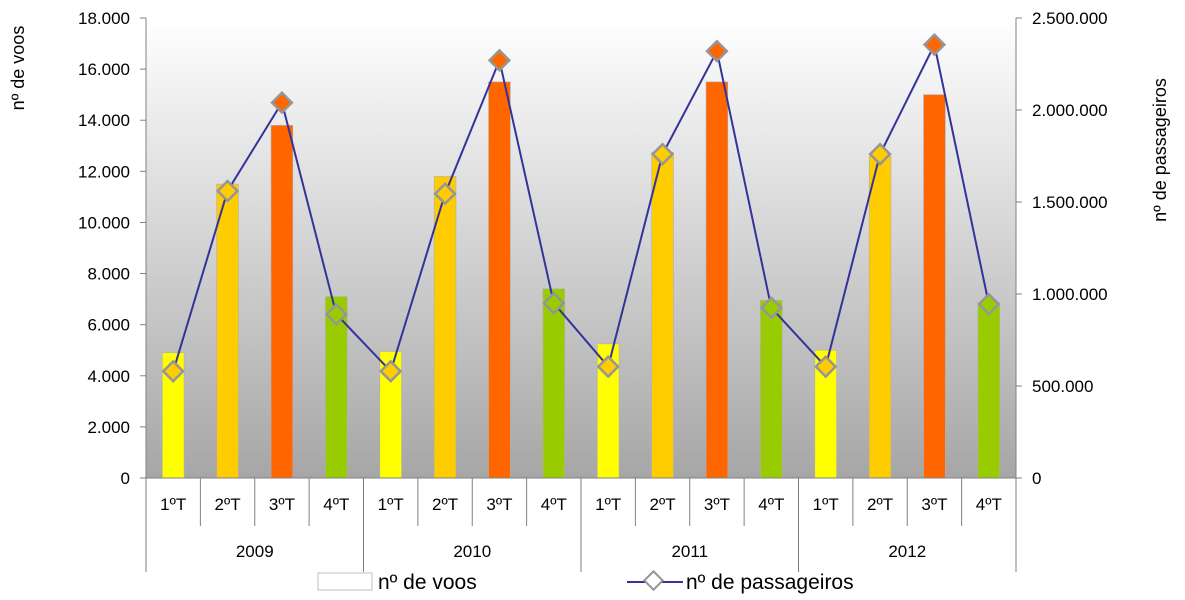  What do you see at coordinates (717, 51) in the screenshot?
I see `marker-2011-q3` at bounding box center [717, 51].